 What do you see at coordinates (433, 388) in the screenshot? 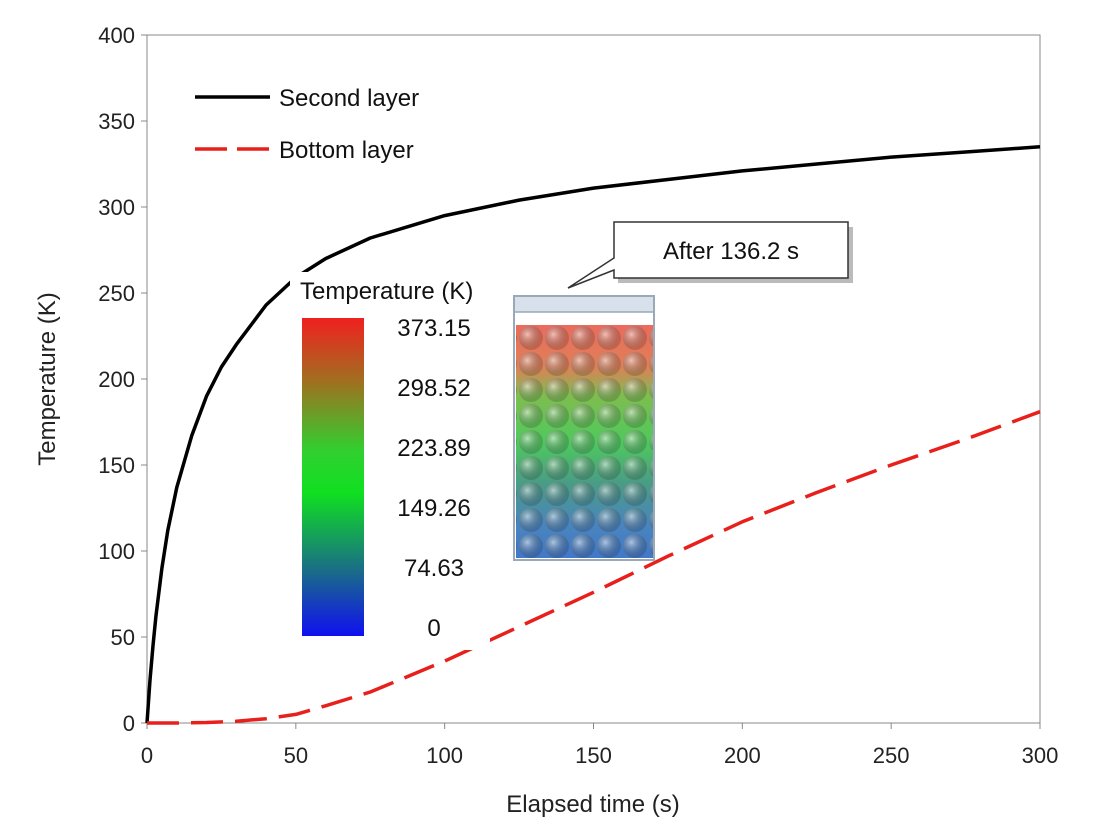
I see `colorbar-tick-label: 298.52` at bounding box center [433, 388].